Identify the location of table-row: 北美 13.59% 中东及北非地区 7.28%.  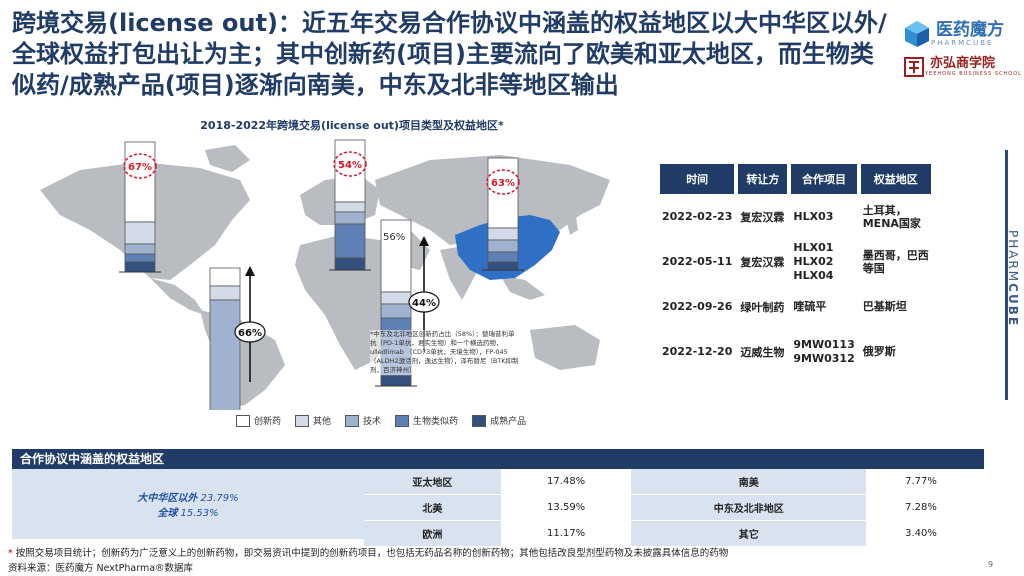
(670, 507).